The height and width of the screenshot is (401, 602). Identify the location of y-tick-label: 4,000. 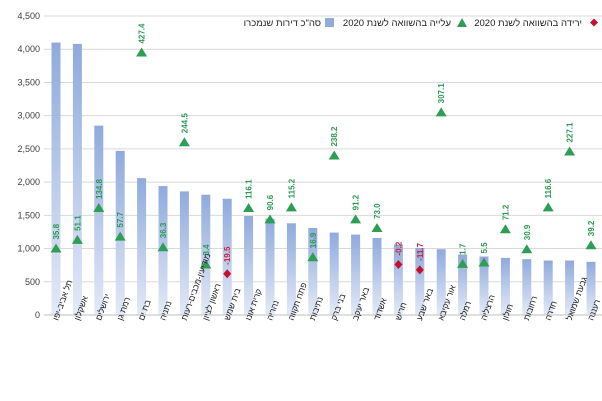
(28, 49).